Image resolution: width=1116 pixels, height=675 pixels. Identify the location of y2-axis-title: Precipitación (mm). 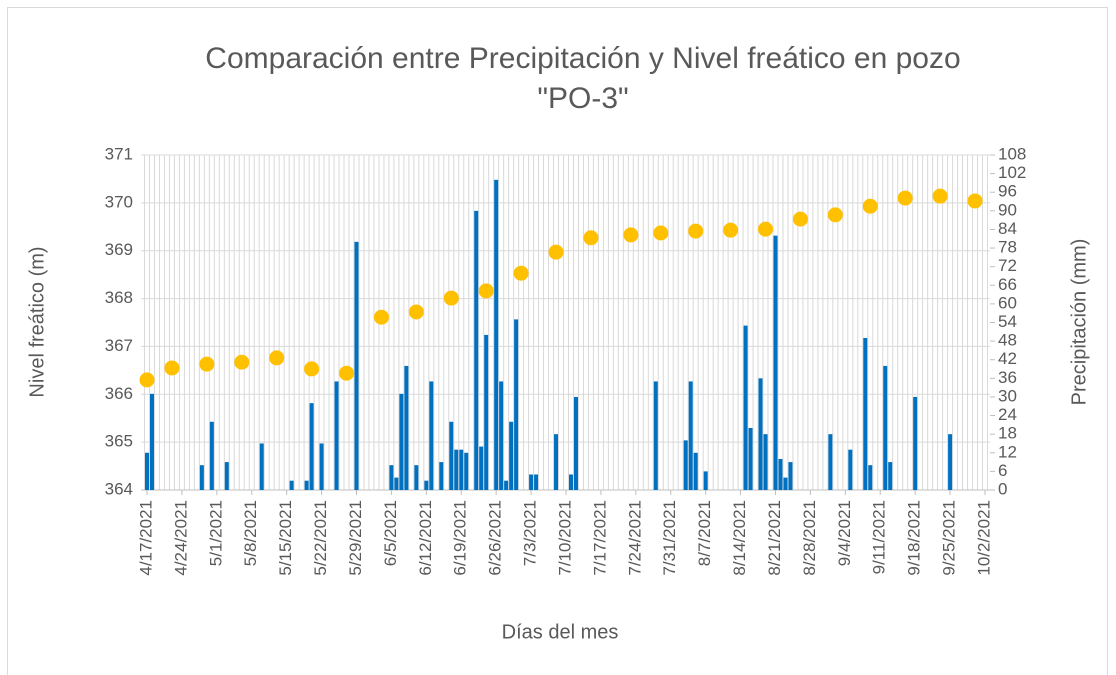
(1079, 322).